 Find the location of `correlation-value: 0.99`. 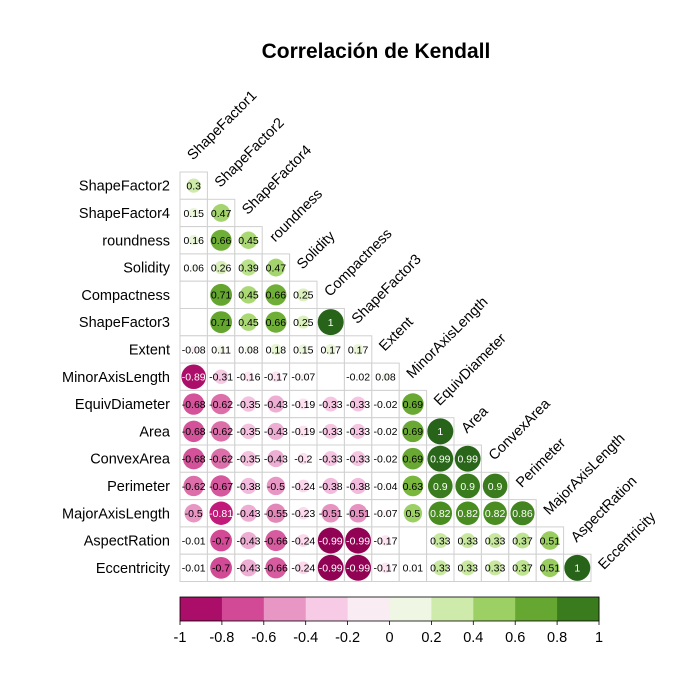

correlation-value: 0.99 is located at coordinates (440, 459).